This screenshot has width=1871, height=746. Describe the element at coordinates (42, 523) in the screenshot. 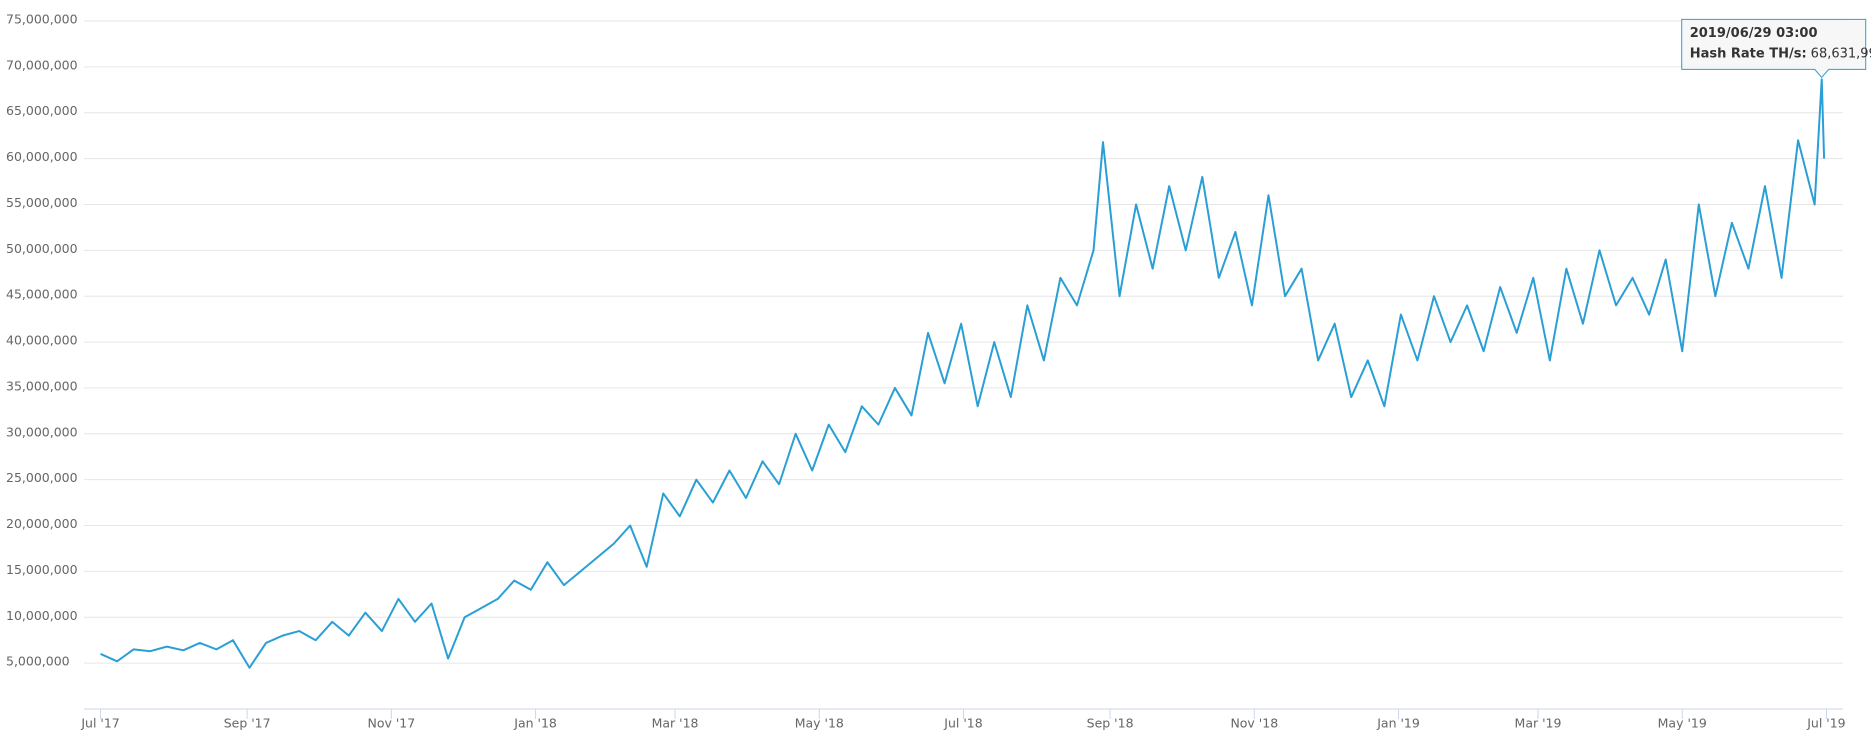

I see `y-tick-label: 20,000,000` at that location.